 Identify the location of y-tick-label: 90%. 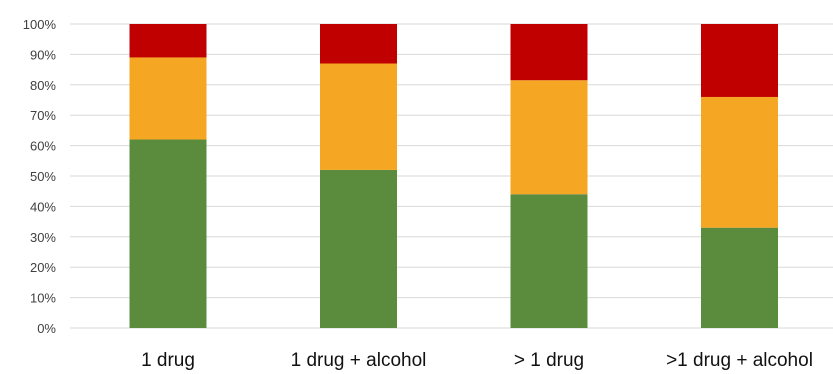
(43, 54).